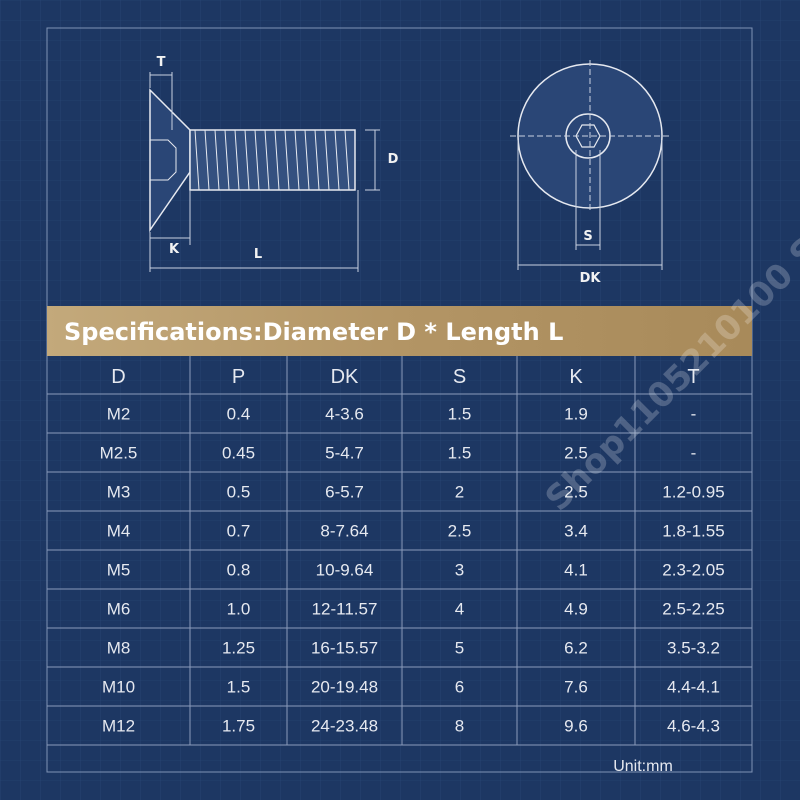 Image resolution: width=800 pixels, height=804 pixels. I want to click on table-cell: M2, so click(119, 414).